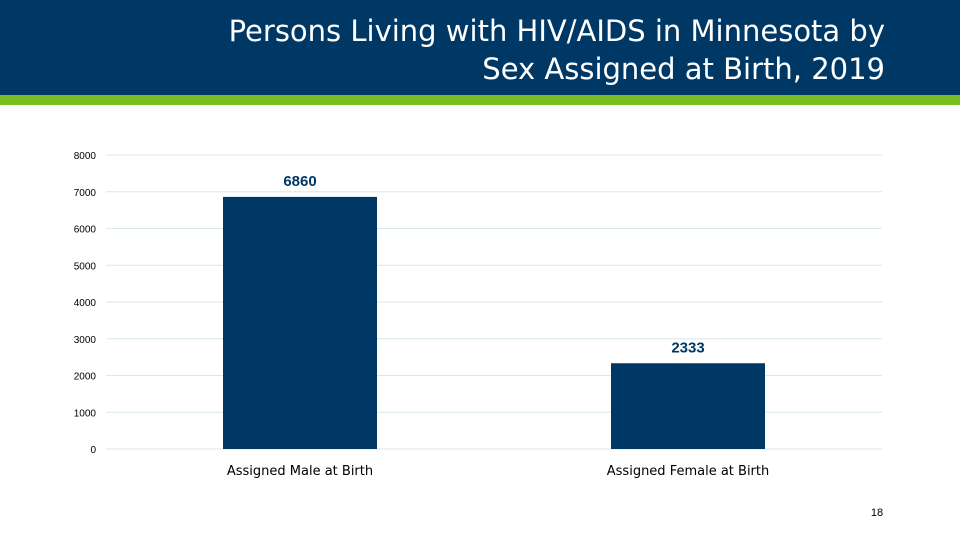  Describe the element at coordinates (85, 193) in the screenshot. I see `y-tick-label: 7000` at that location.